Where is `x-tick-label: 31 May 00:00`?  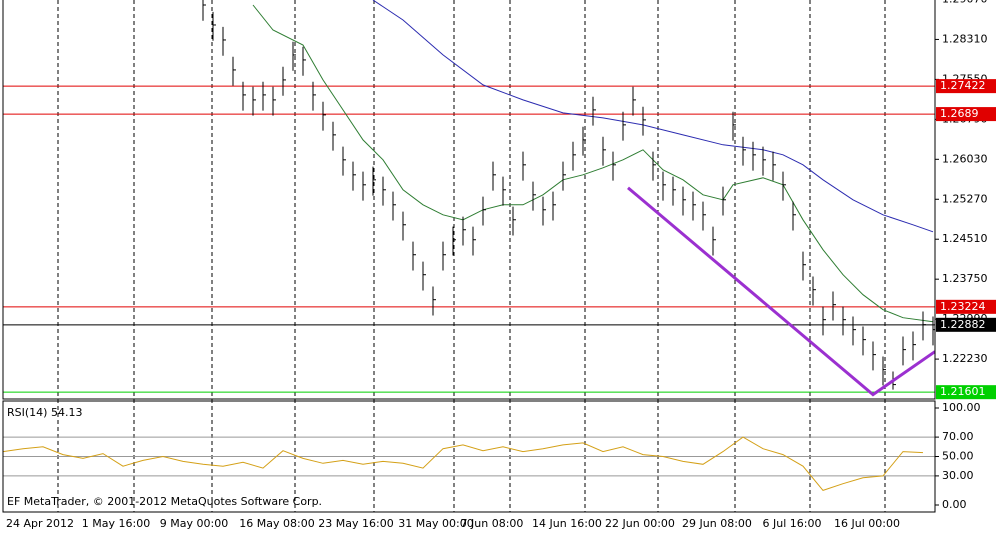 x-tick-label: 31 May 00:00 is located at coordinates (435, 523).